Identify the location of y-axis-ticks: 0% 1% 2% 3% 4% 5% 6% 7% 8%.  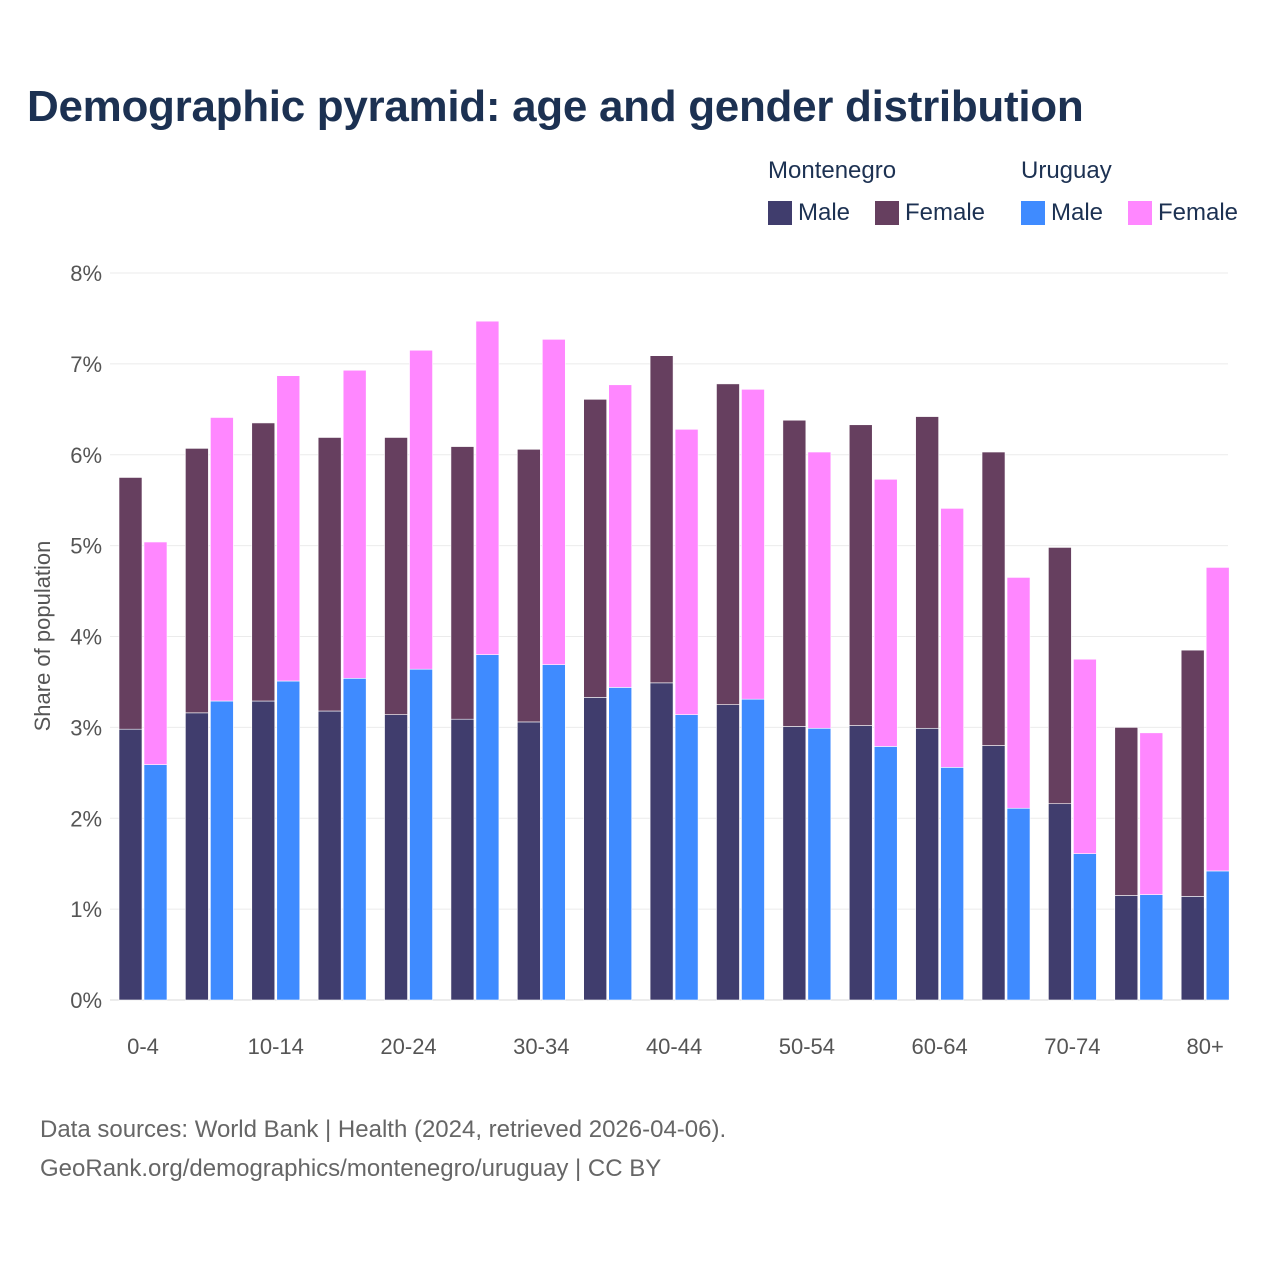
(86, 637).